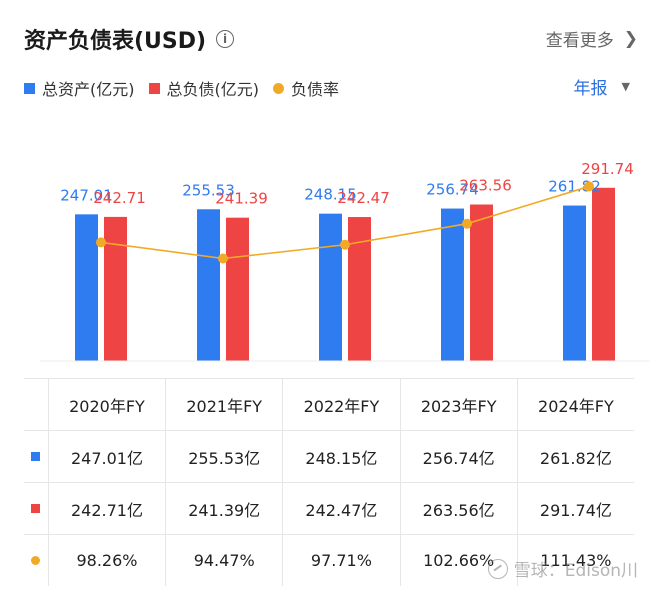  Describe the element at coordinates (575, 404) in the screenshot. I see `table-header-cell: 2024年FY` at that location.